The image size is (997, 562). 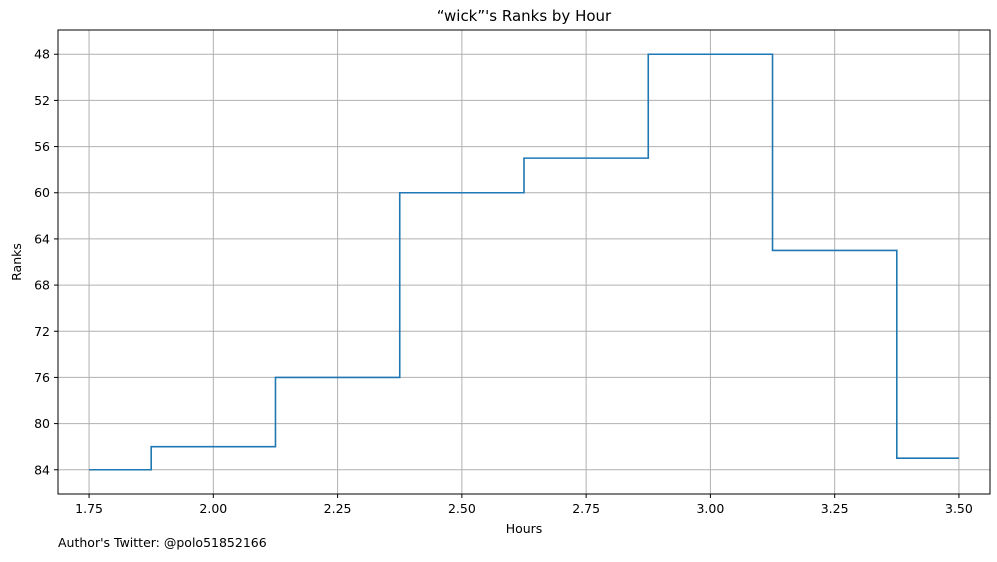 What do you see at coordinates (710, 508) in the screenshot?
I see `x-tick-label: 3.00` at bounding box center [710, 508].